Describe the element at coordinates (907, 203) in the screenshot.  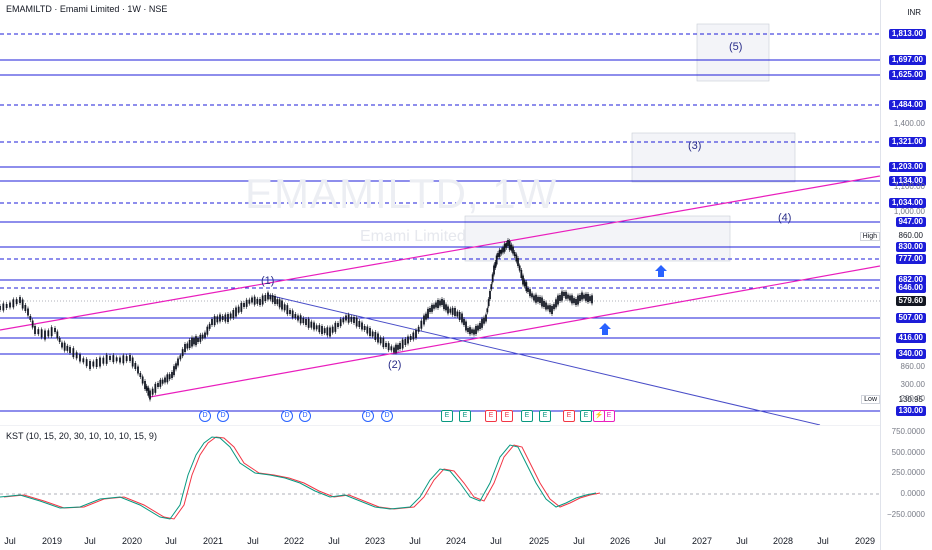
I see `price-level-tag: 1,034.00` at that location.